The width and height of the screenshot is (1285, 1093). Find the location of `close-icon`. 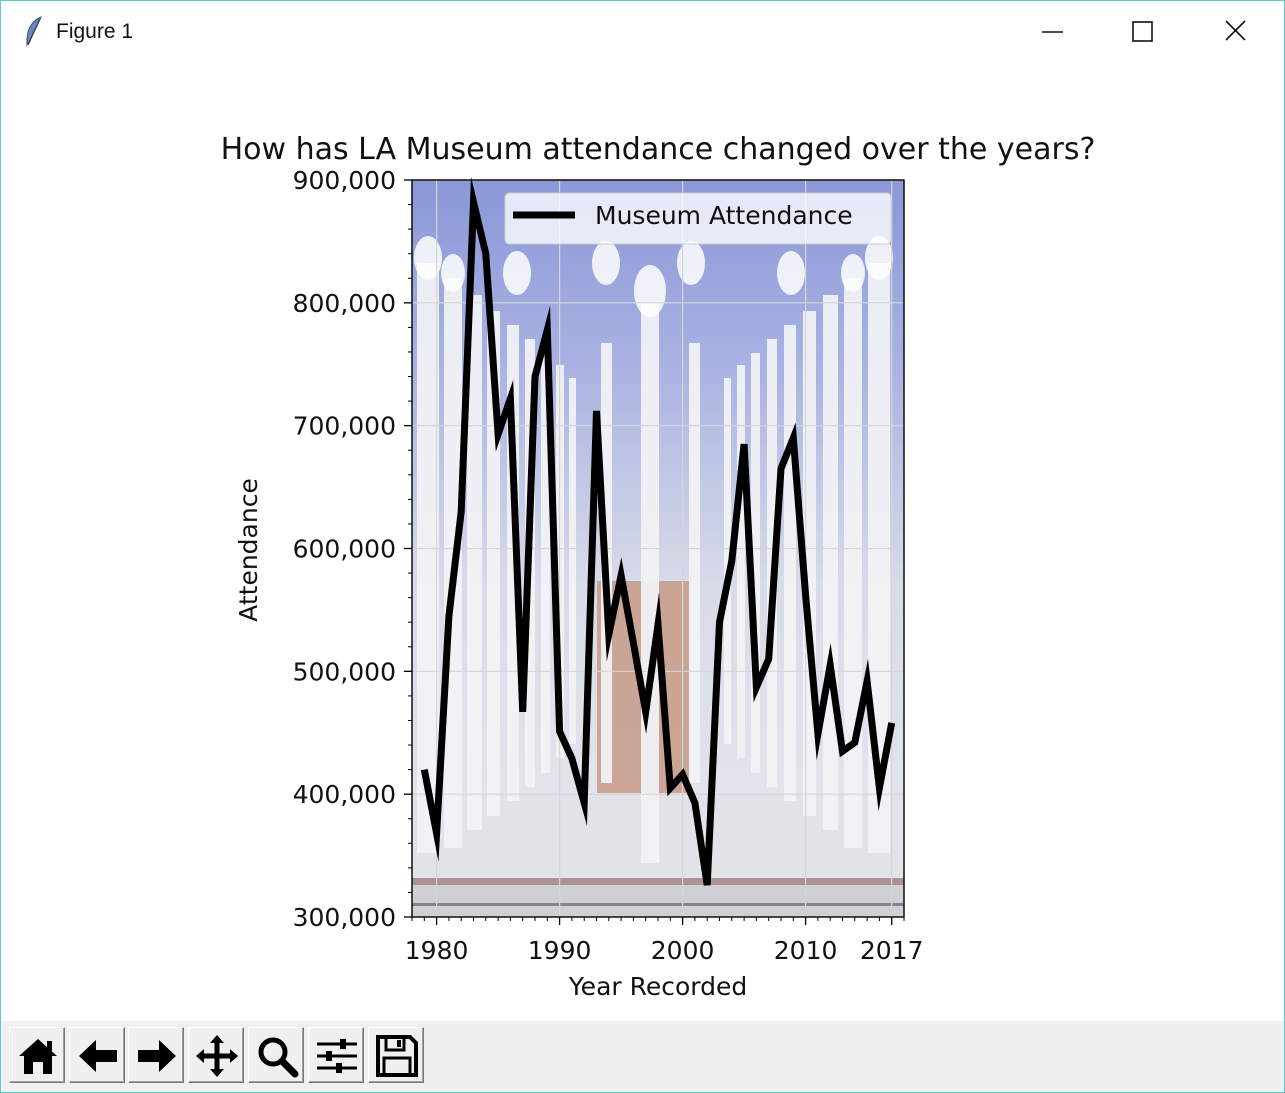

close-icon is located at coordinates (1235, 30).